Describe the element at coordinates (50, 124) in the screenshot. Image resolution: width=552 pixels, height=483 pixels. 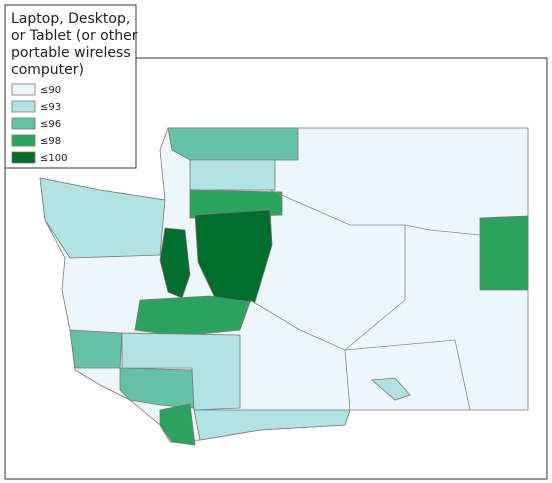
I see `legend-label: ≤96` at that location.